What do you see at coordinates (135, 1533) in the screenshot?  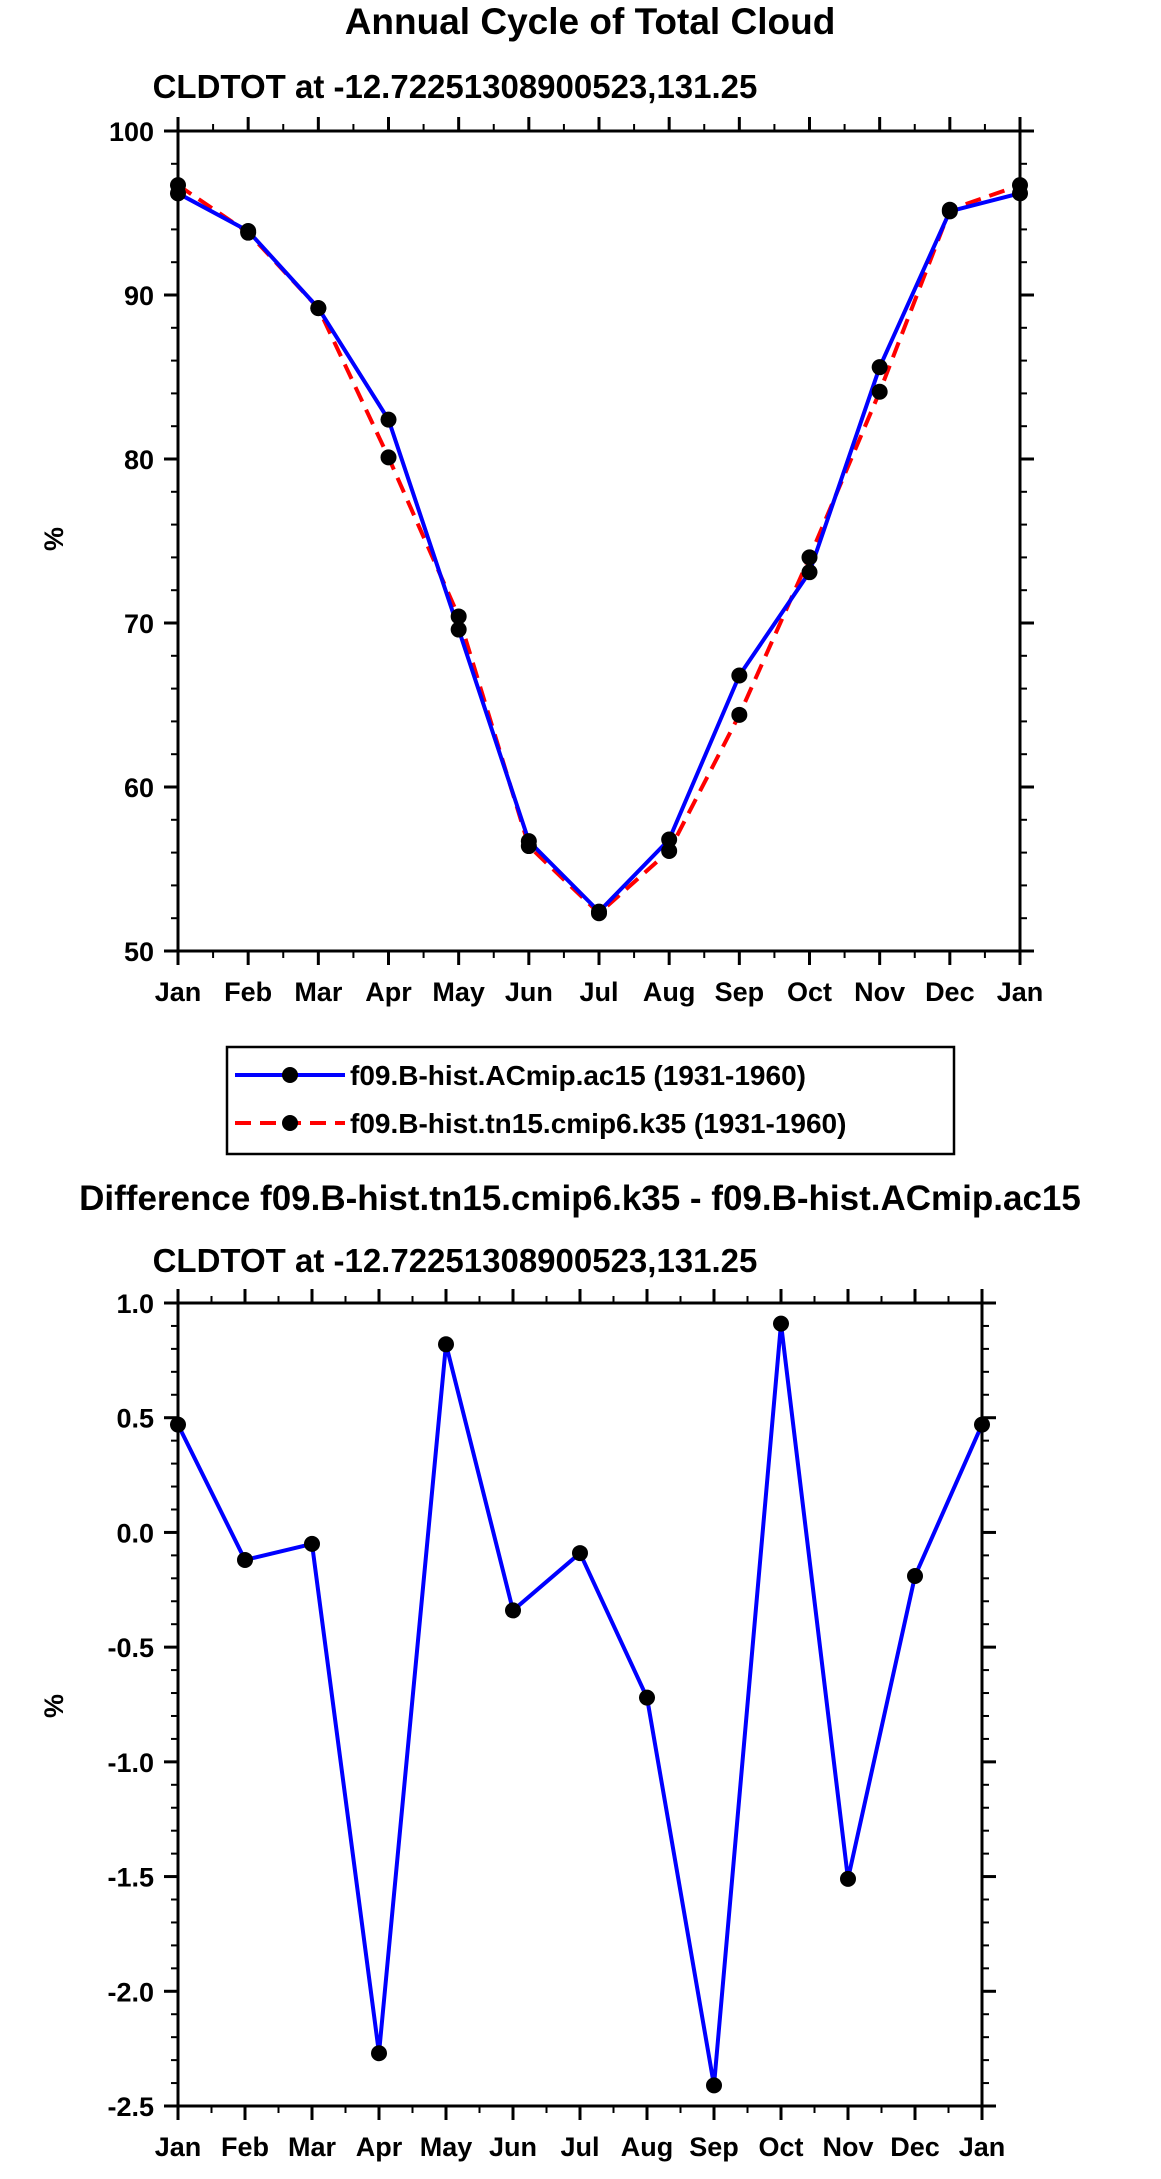 I see `y-tick-label: 0.0` at bounding box center [135, 1533].